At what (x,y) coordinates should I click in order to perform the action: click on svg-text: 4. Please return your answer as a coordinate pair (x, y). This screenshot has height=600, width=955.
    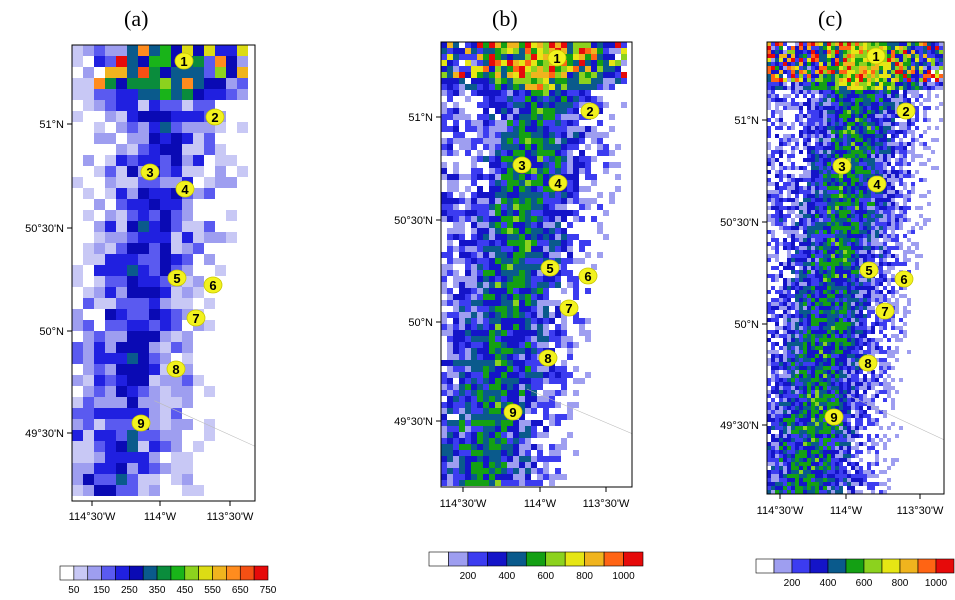
    Looking at the image, I should click on (185, 189).